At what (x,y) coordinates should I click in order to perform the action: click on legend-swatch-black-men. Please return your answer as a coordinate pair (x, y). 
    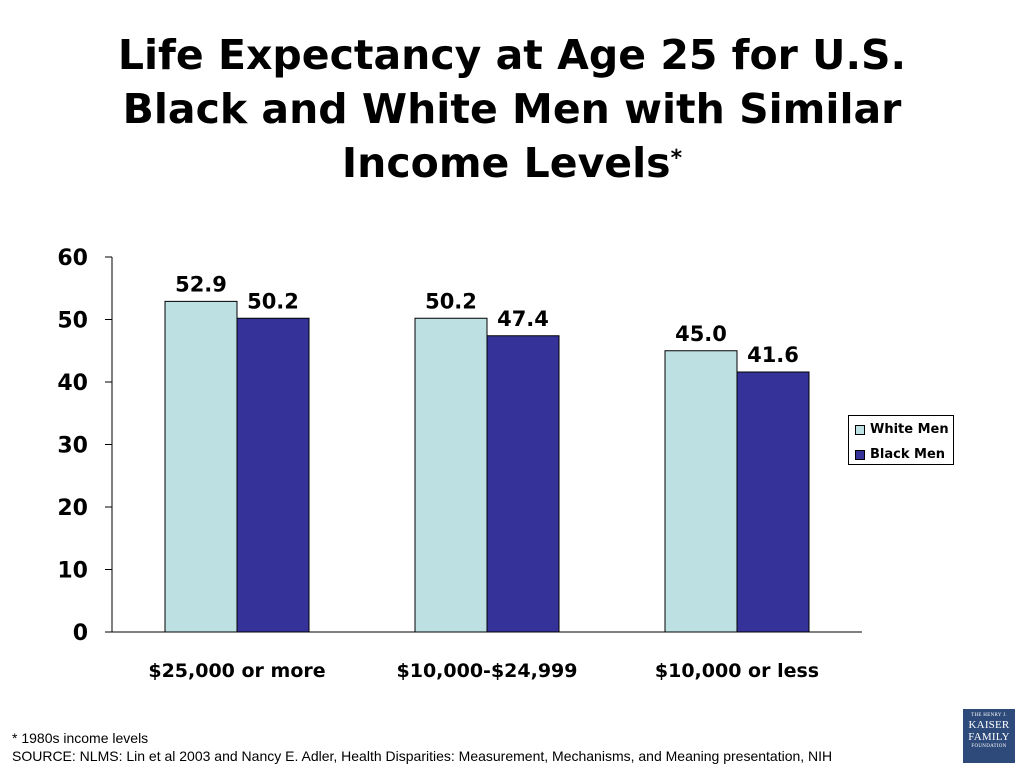
    Looking at the image, I should click on (860, 454).